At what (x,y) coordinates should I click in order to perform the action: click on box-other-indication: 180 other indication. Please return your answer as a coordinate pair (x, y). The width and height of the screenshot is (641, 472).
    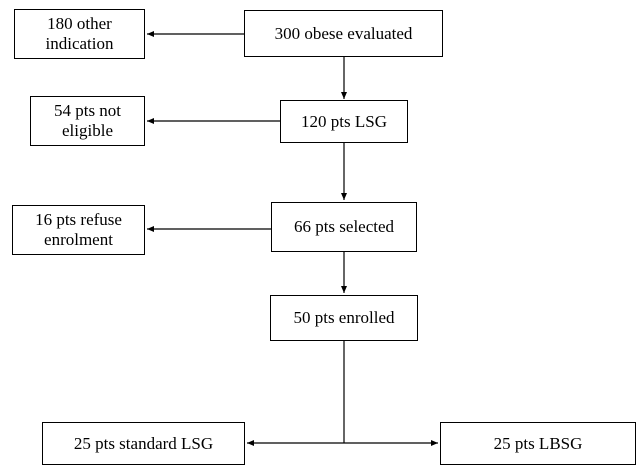
    Looking at the image, I should click on (79, 34).